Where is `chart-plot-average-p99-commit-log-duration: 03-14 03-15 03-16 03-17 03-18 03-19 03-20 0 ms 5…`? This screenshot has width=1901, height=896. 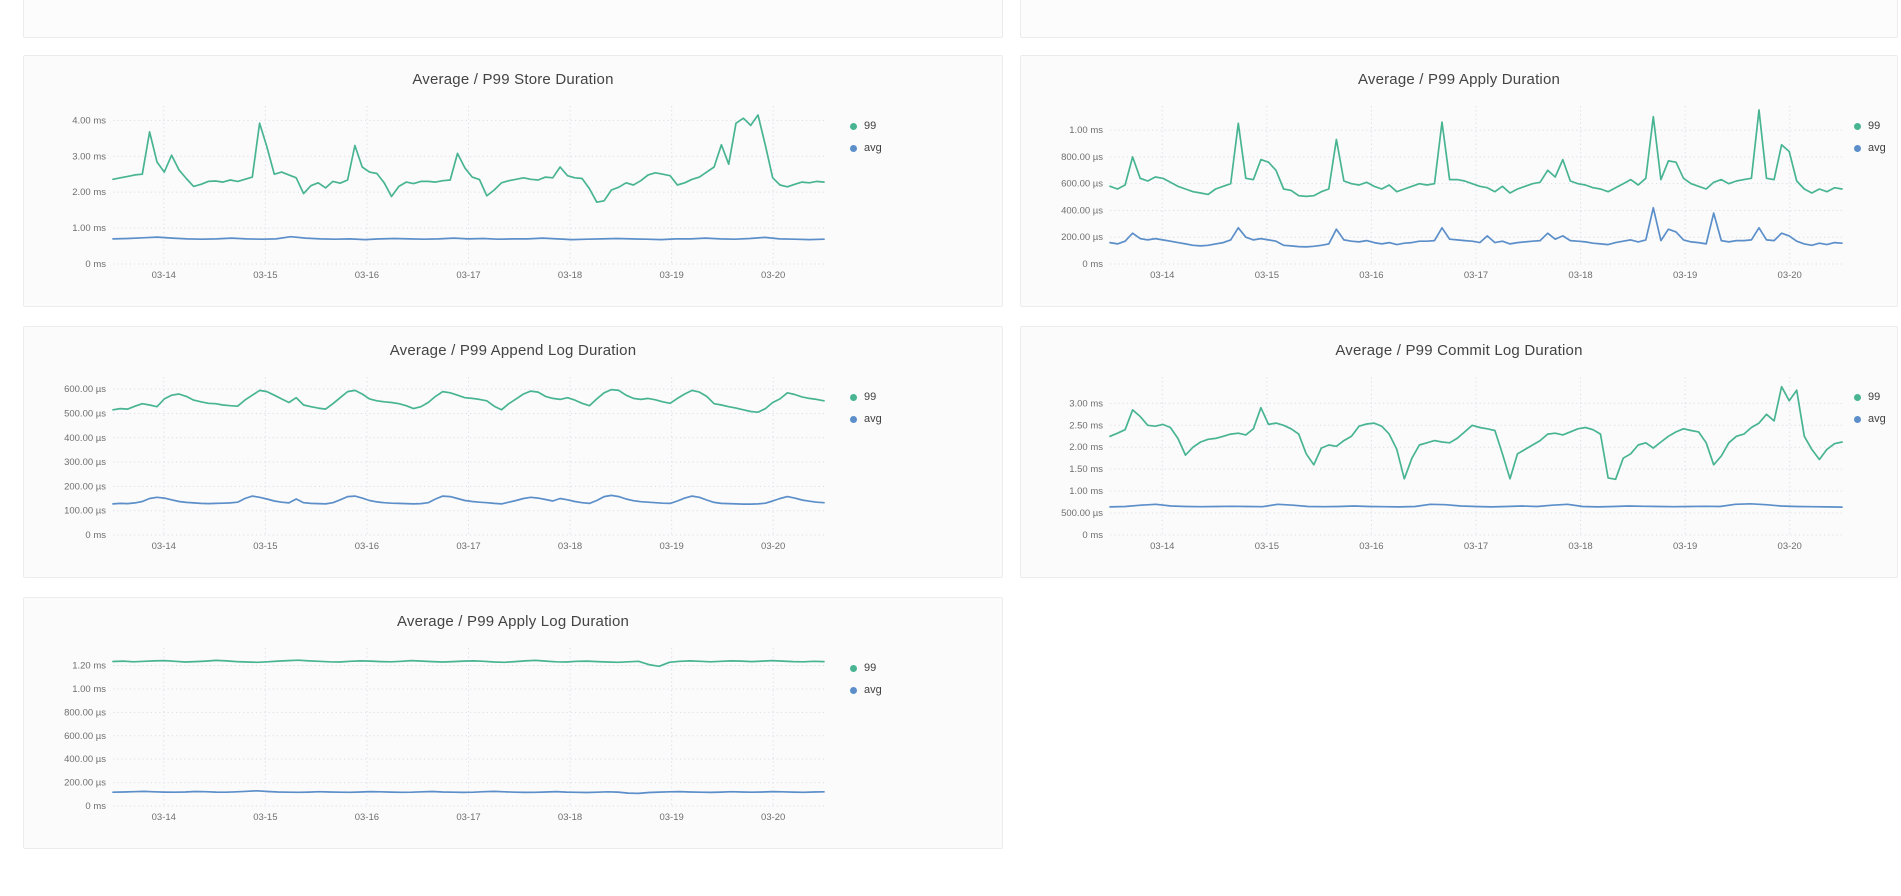 chart-plot-average-p99-commit-log-duration: 03-14 03-15 03-16 03-17 03-18 03-19 03-20 0 ms 5… is located at coordinates (1434, 460).